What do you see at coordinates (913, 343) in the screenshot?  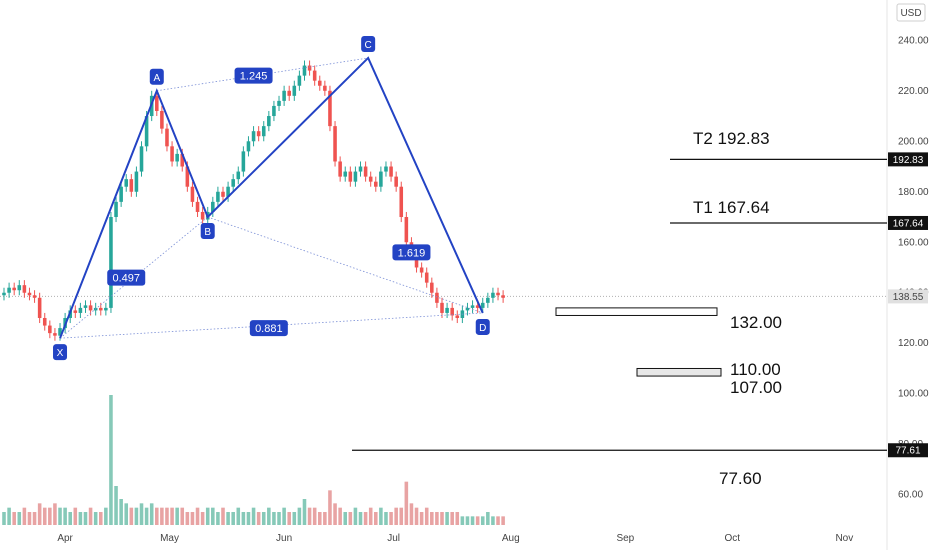 I see `y-tick-label: 120.00` at bounding box center [913, 343].